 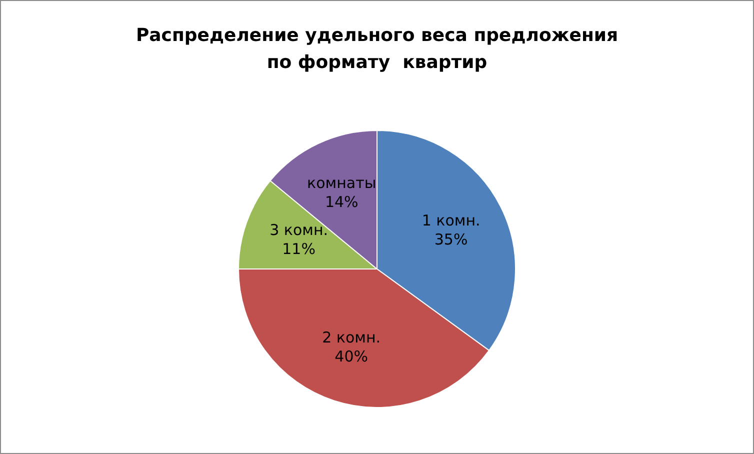 What do you see at coordinates (299, 249) in the screenshot?
I see `data-label: 11%` at bounding box center [299, 249].